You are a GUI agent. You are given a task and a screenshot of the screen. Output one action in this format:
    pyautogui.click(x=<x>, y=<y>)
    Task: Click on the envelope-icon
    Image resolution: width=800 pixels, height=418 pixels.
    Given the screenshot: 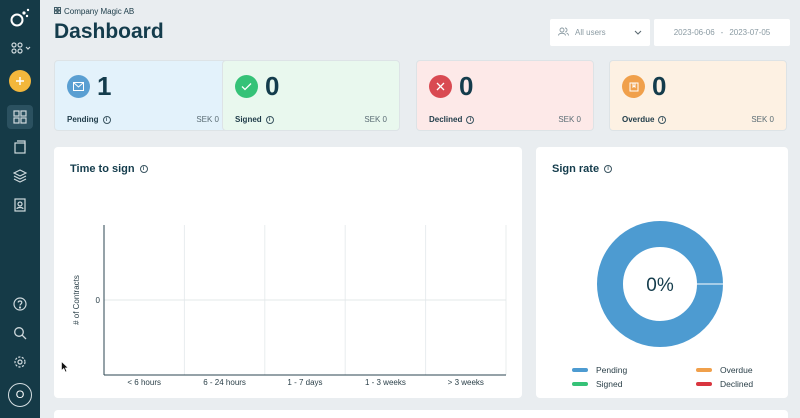 What is the action you would take?
    pyautogui.click(x=78, y=86)
    